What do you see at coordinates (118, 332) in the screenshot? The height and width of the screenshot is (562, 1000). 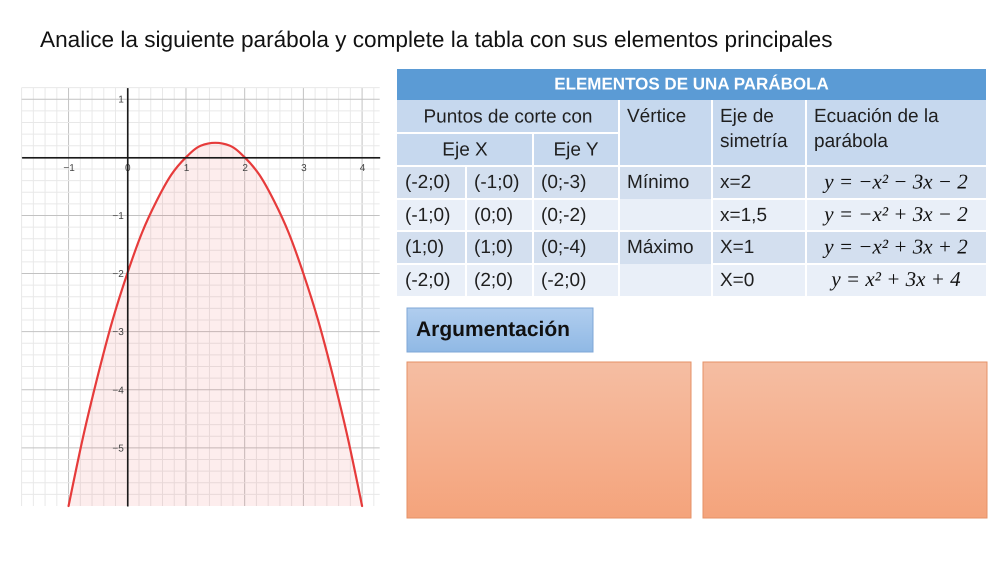 I see `y-tick-label: −3` at bounding box center [118, 332].